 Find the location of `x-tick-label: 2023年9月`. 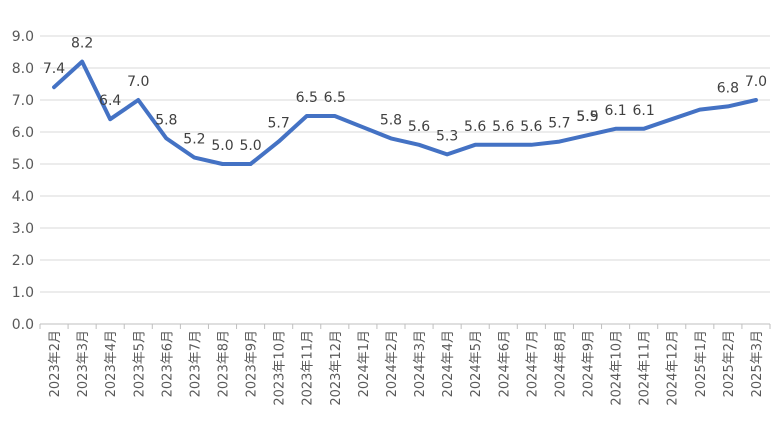

x-tick-label: 2023年9月 is located at coordinates (252, 363).